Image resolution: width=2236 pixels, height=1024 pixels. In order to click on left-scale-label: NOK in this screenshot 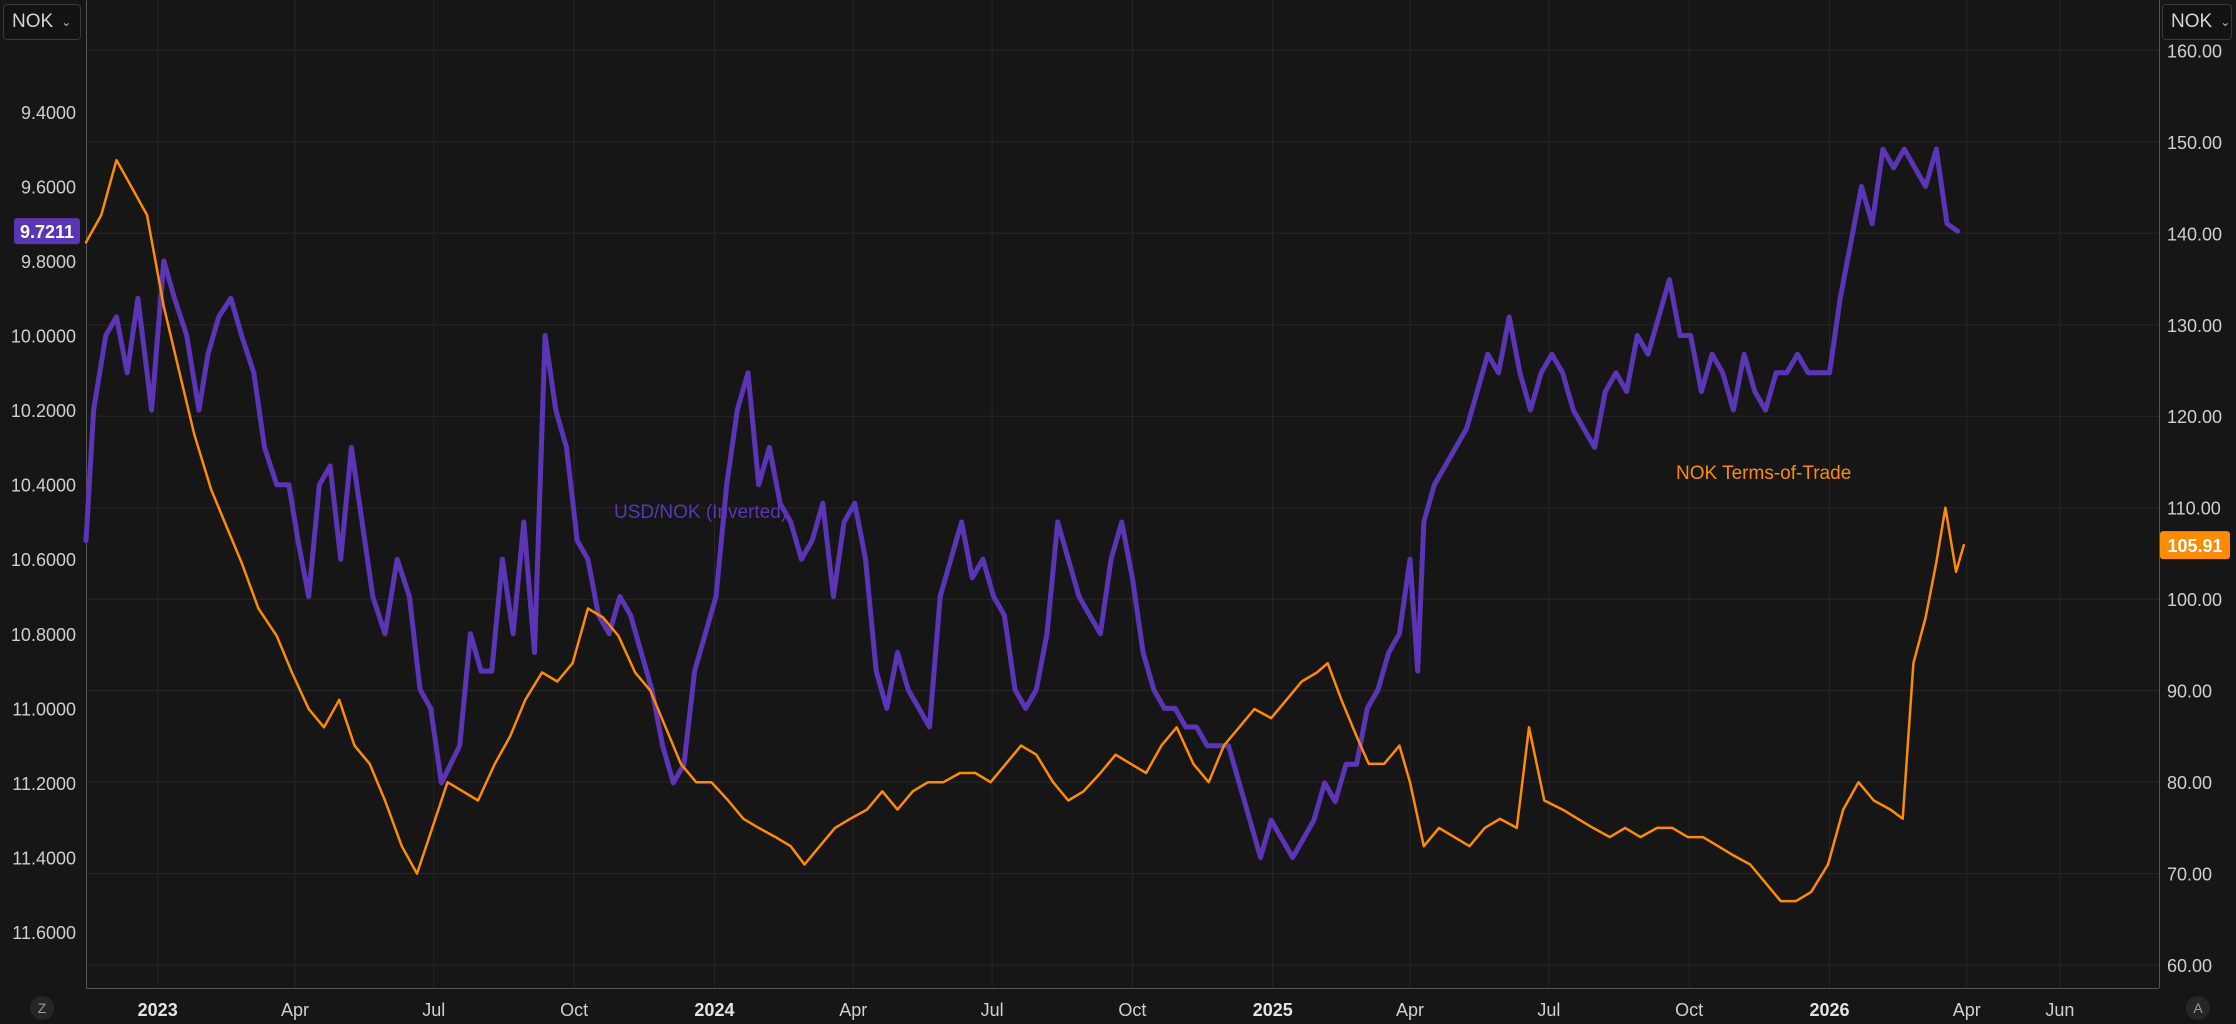, I will do `click(33, 21)`.